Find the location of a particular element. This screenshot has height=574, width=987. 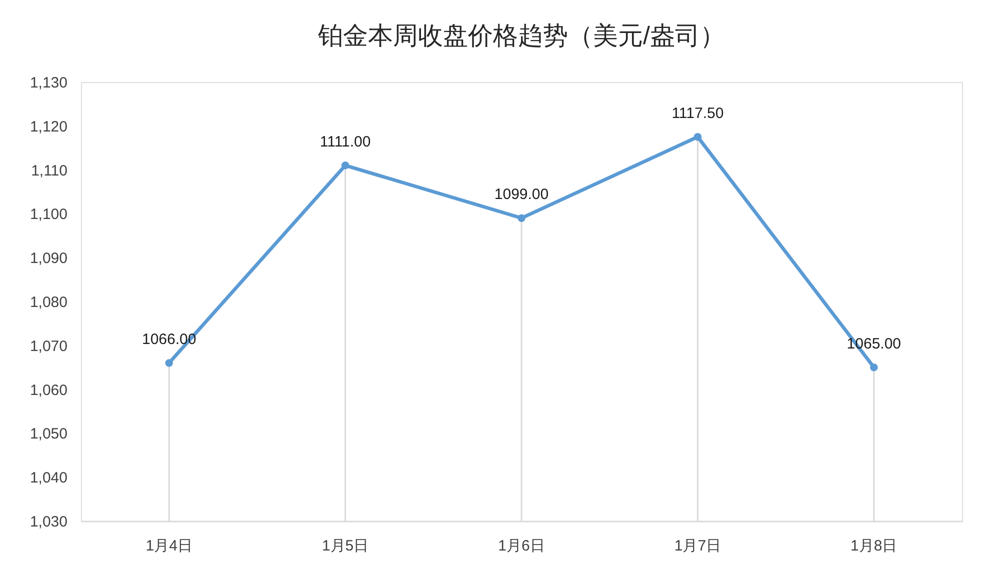

data-label: 1117.50 is located at coordinates (698, 113).